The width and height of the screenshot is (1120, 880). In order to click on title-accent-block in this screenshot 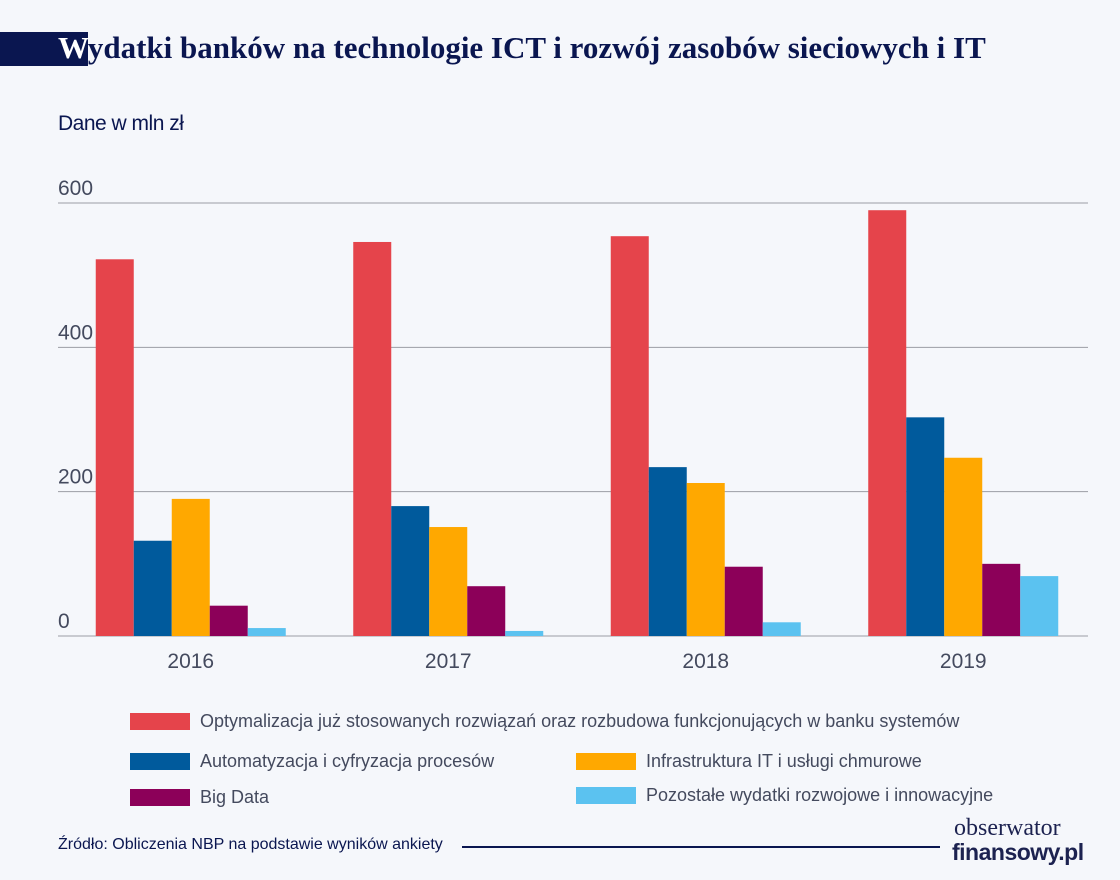, I will do `click(44, 49)`.